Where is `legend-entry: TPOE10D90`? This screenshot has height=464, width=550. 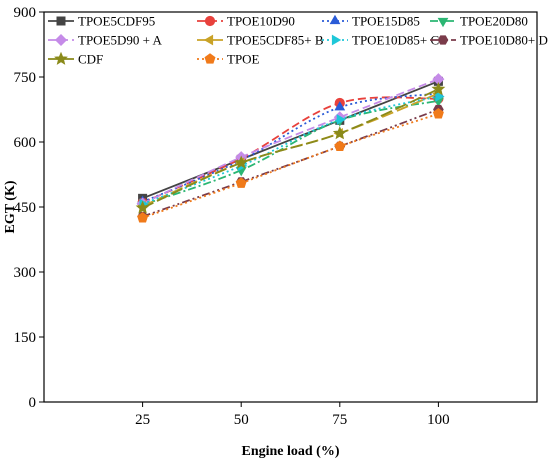
legend-entry: TPOE10D90 is located at coordinates (246, 21).